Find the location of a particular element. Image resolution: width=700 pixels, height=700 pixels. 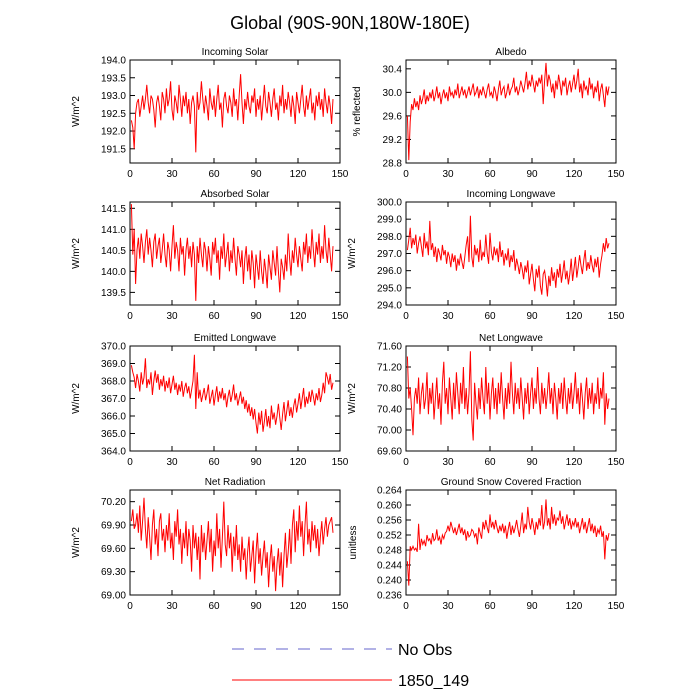

panel-title: Emitted Longwave is located at coordinates (235, 338).